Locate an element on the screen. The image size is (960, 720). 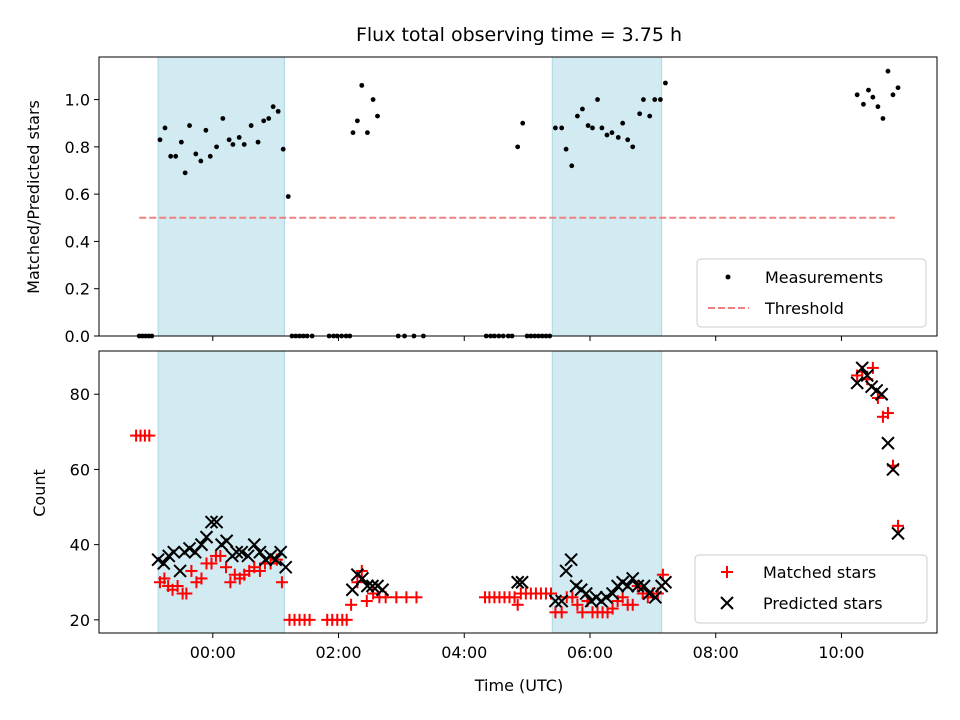
bottom-y-tick-label: 20 is located at coordinates (80, 620).